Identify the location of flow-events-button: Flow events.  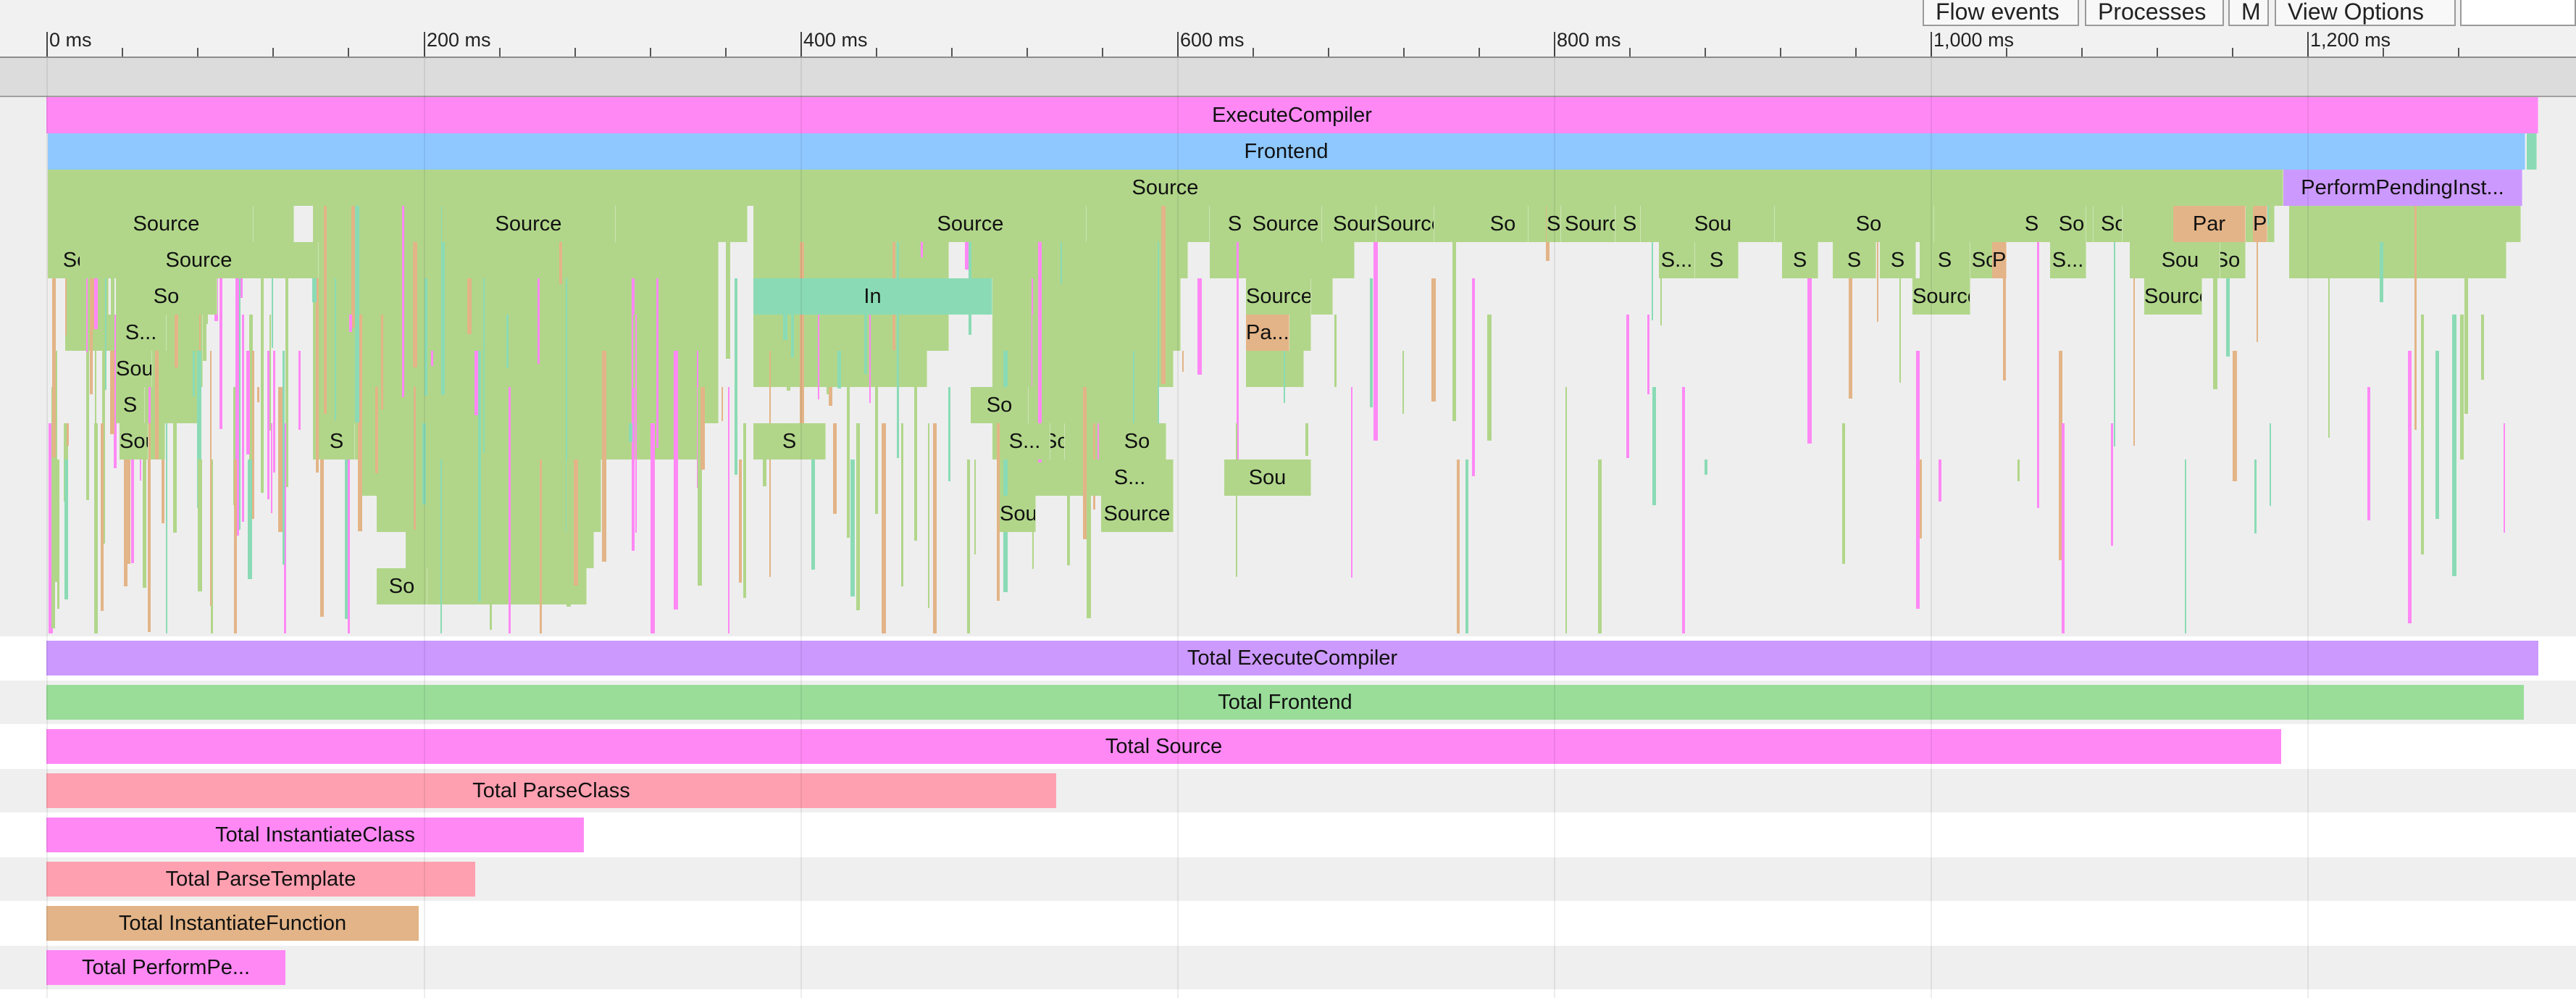
(2001, 13).